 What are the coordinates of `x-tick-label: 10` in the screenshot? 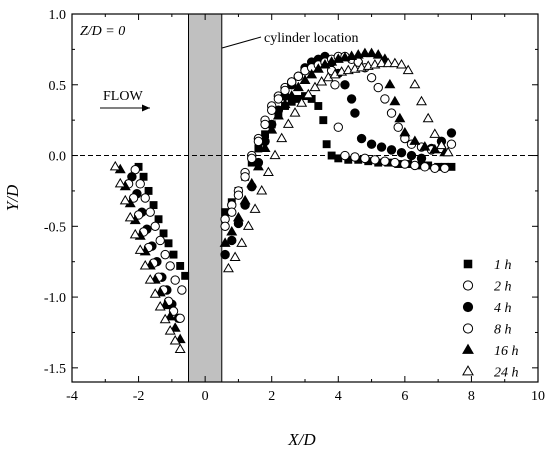 It's located at (538, 396).